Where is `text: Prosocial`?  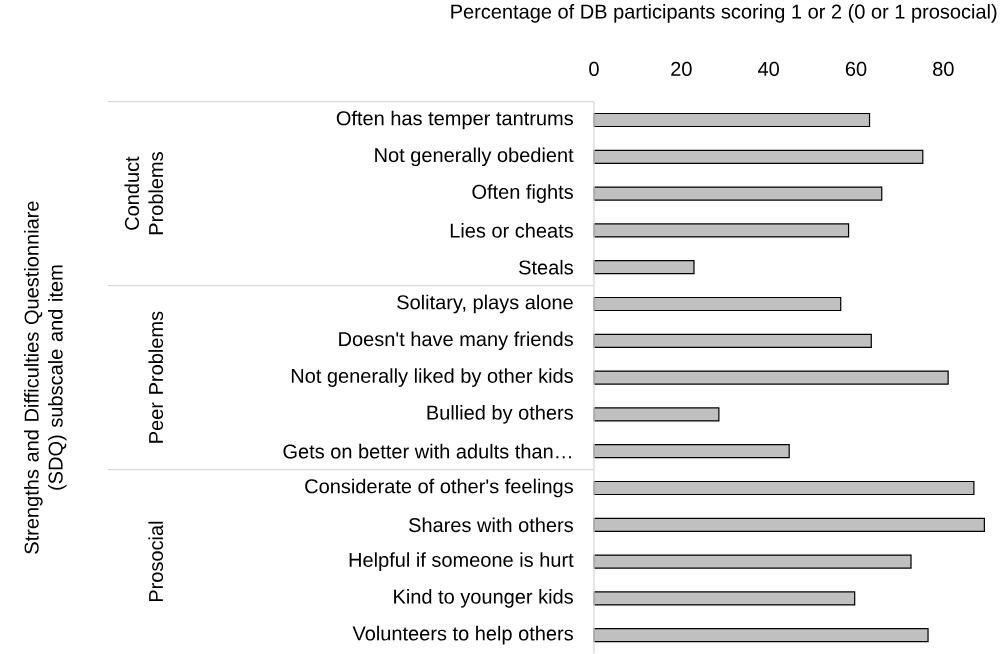
text: Prosocial is located at coordinates (156, 561).